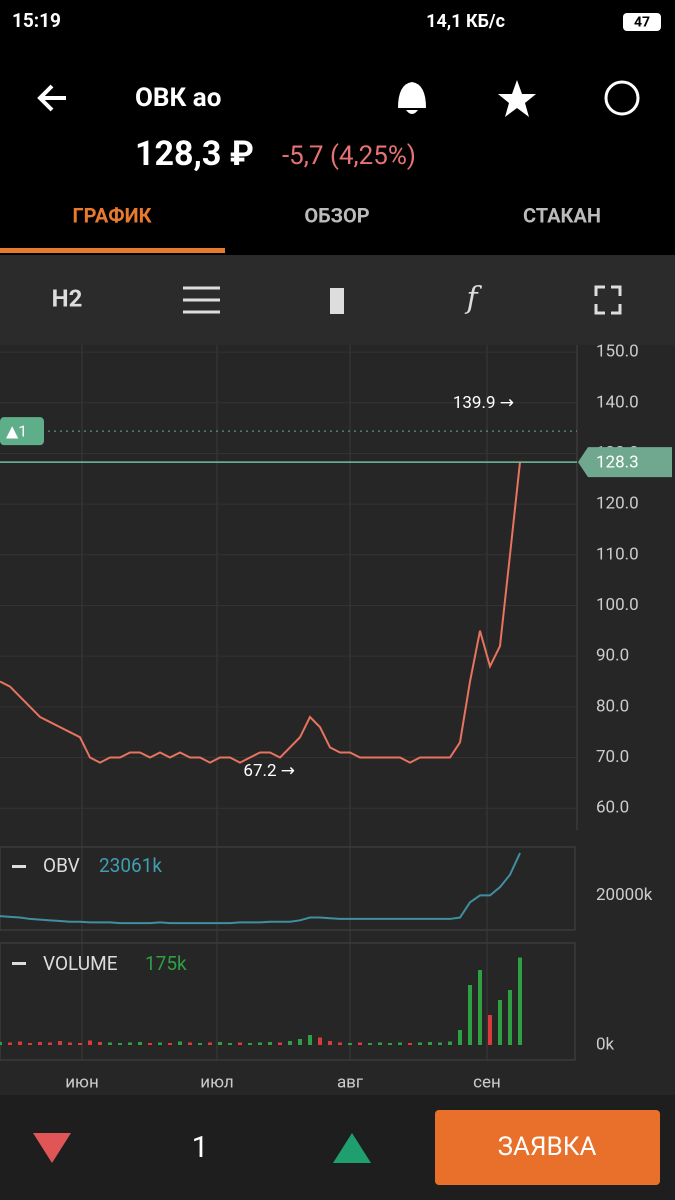 The height and width of the screenshot is (1200, 675). Describe the element at coordinates (622, 98) in the screenshot. I see `info-icon` at that location.